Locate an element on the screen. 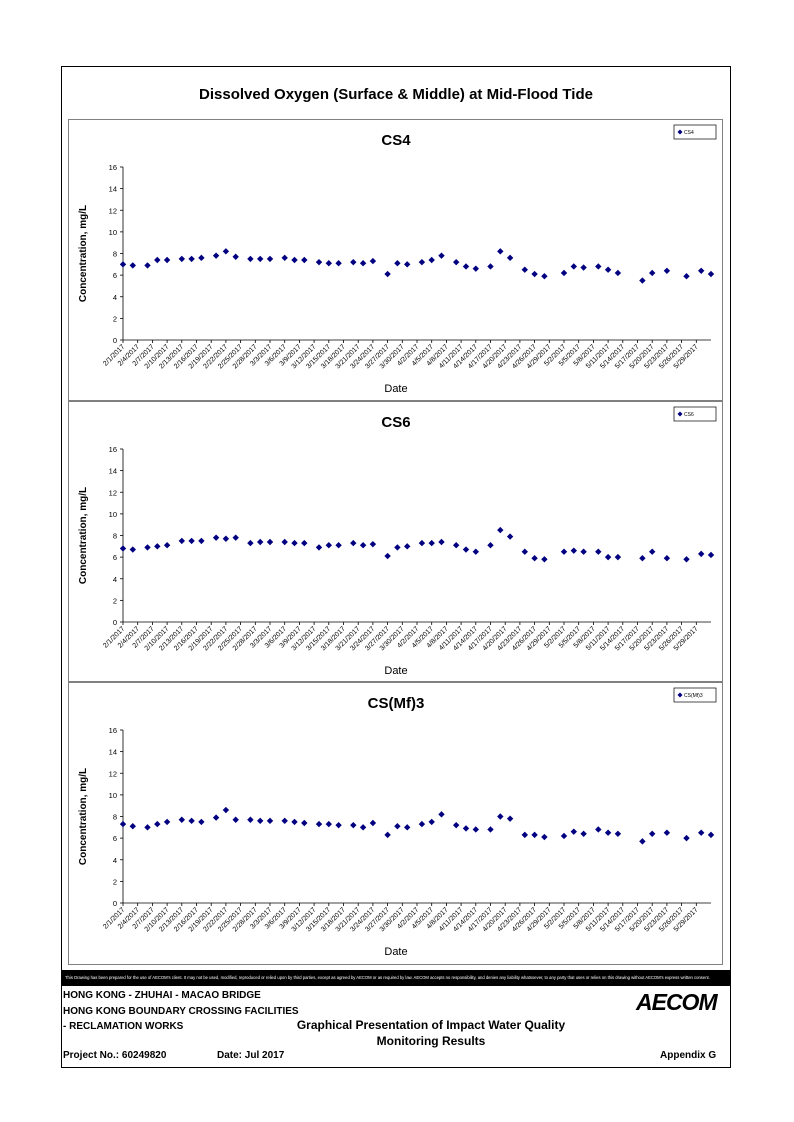 The image size is (794, 1122). legend-box is located at coordinates (695, 132).